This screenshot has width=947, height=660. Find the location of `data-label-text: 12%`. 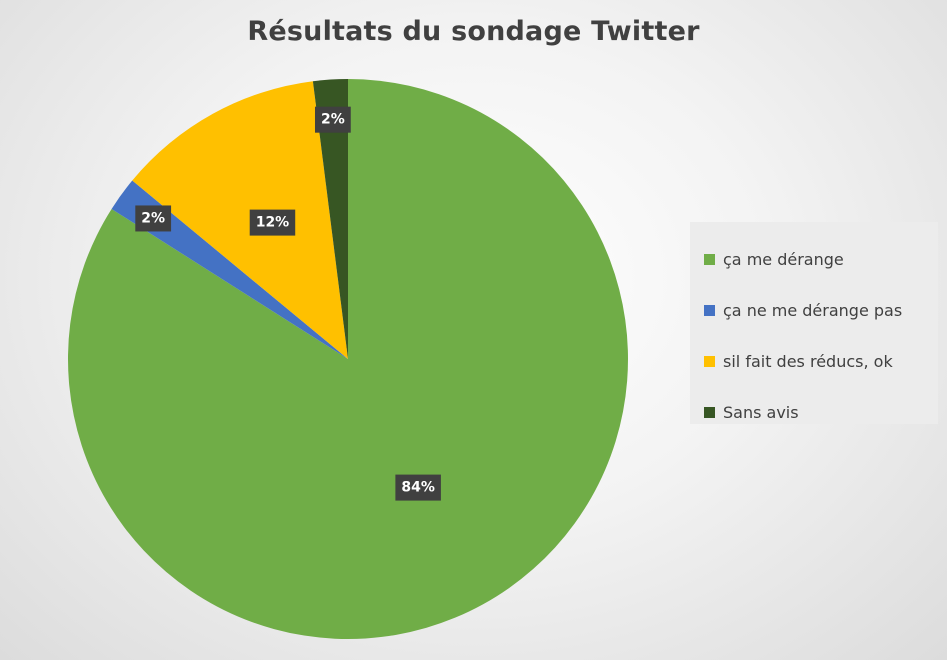

data-label-text: 12% is located at coordinates (273, 223).